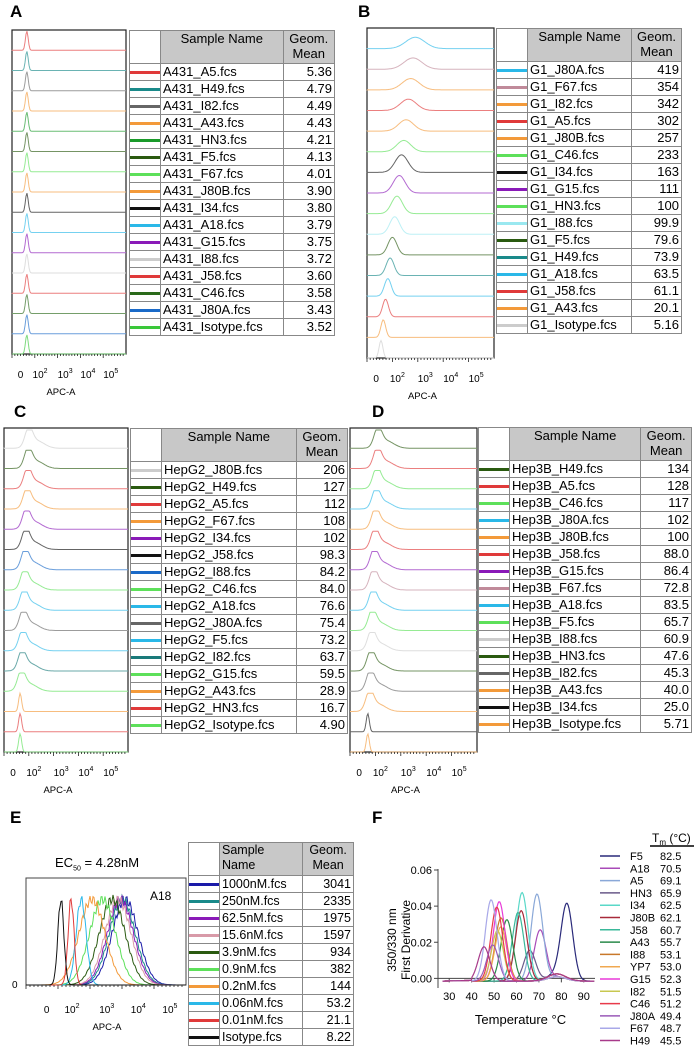  I want to click on histogram-trace-hep3b-hn3-fcs, so click(413, 662).